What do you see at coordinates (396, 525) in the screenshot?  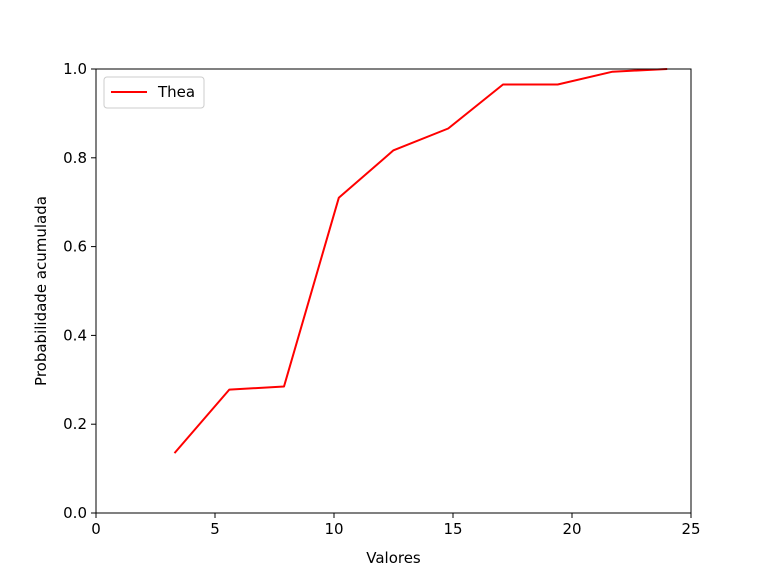 I see `x-axis-ticks: 0 5 10 15 20 25` at bounding box center [396, 525].